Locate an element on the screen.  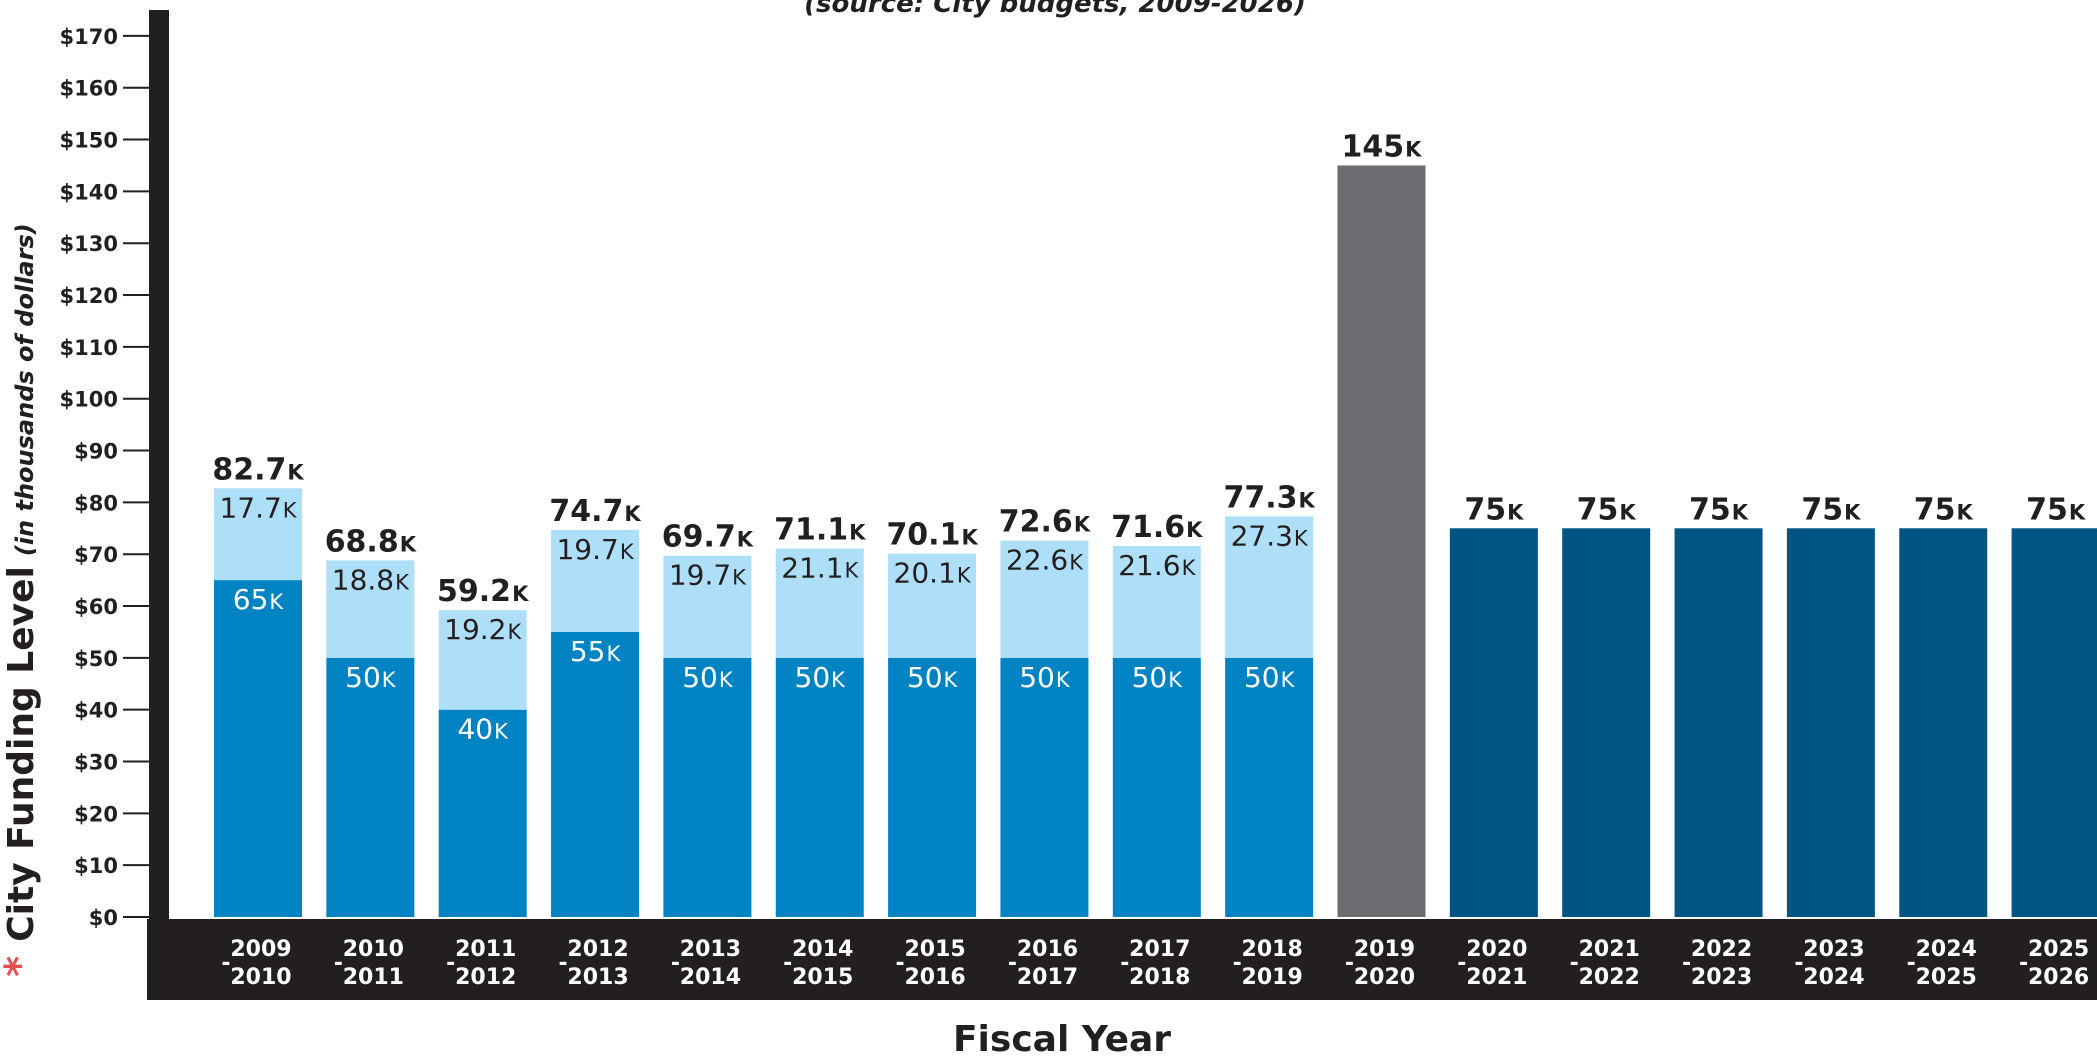
chart-subtitle: (source: City budgets, 2009-2026) is located at coordinates (1055, 9).